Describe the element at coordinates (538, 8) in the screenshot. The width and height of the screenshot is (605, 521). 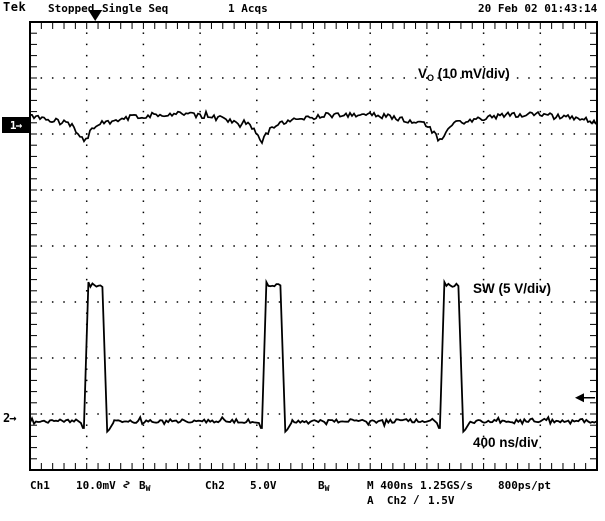
I see `datetime: 20 Feb 02 01:43:14` at that location.